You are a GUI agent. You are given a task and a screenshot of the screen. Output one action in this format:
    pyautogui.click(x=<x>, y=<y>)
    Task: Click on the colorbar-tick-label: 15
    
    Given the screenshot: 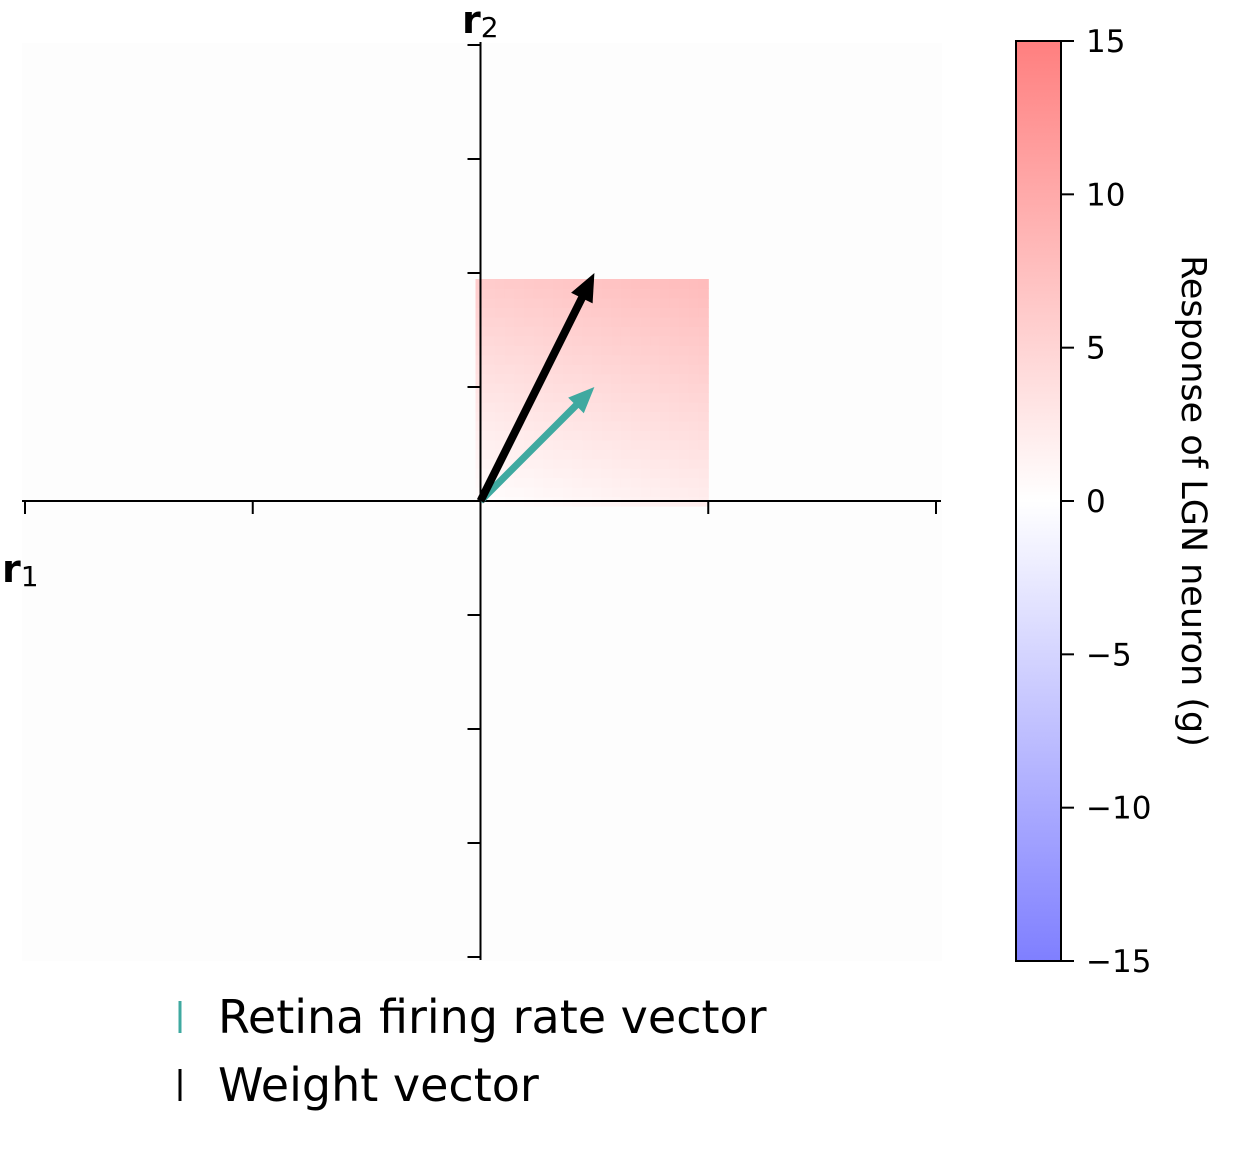 What is the action you would take?
    pyautogui.click(x=1105, y=42)
    